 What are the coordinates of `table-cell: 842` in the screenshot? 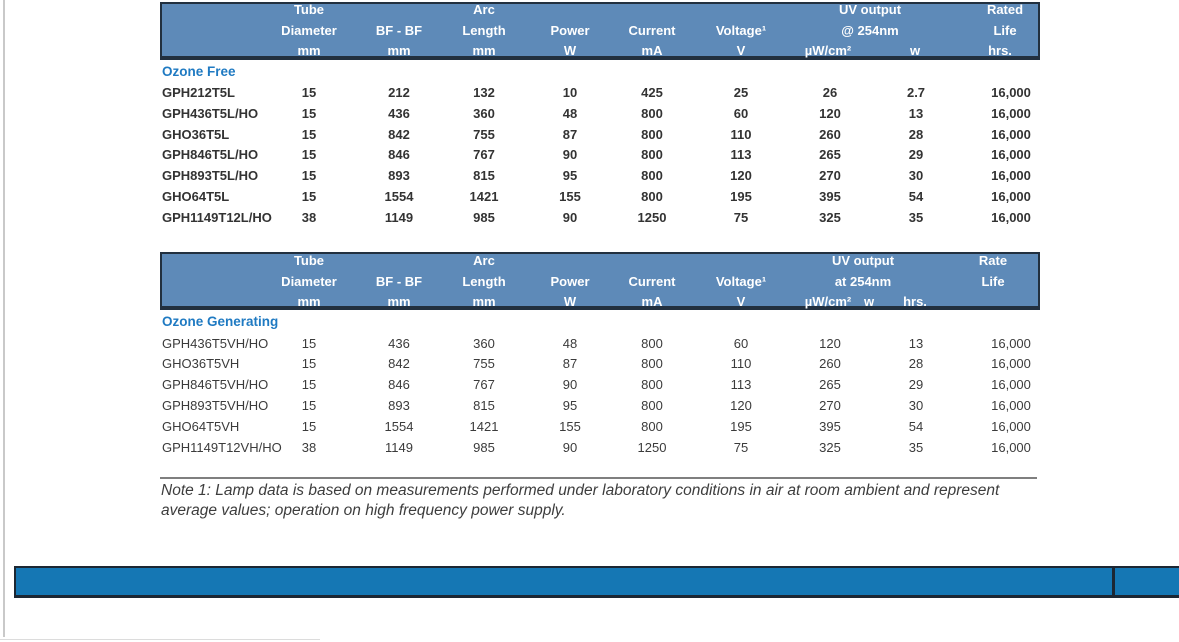 It's located at (399, 364).